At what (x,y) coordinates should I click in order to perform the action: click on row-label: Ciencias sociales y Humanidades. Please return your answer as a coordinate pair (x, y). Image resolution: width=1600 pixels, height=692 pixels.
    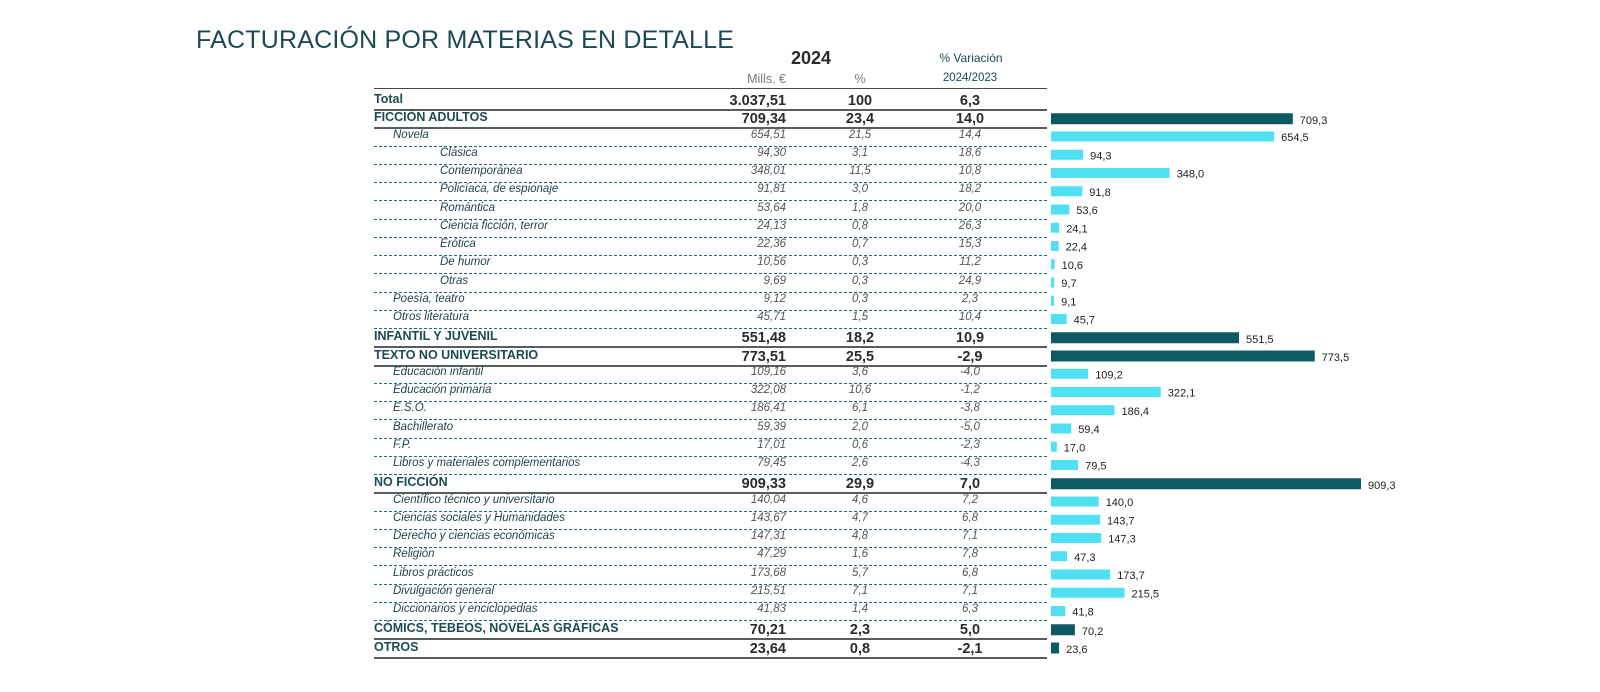
    Looking at the image, I should click on (479, 517).